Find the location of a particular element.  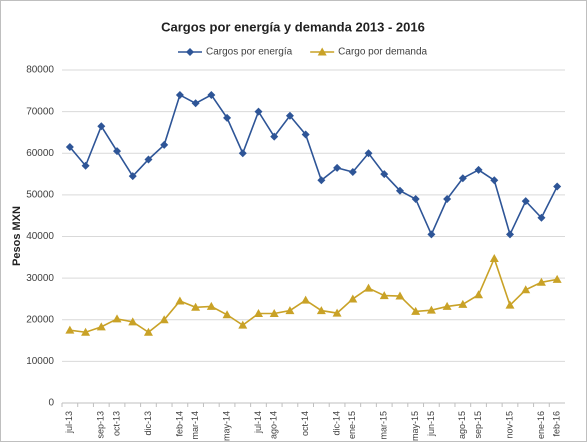

x-tick-label: may-15 is located at coordinates (415, 426).